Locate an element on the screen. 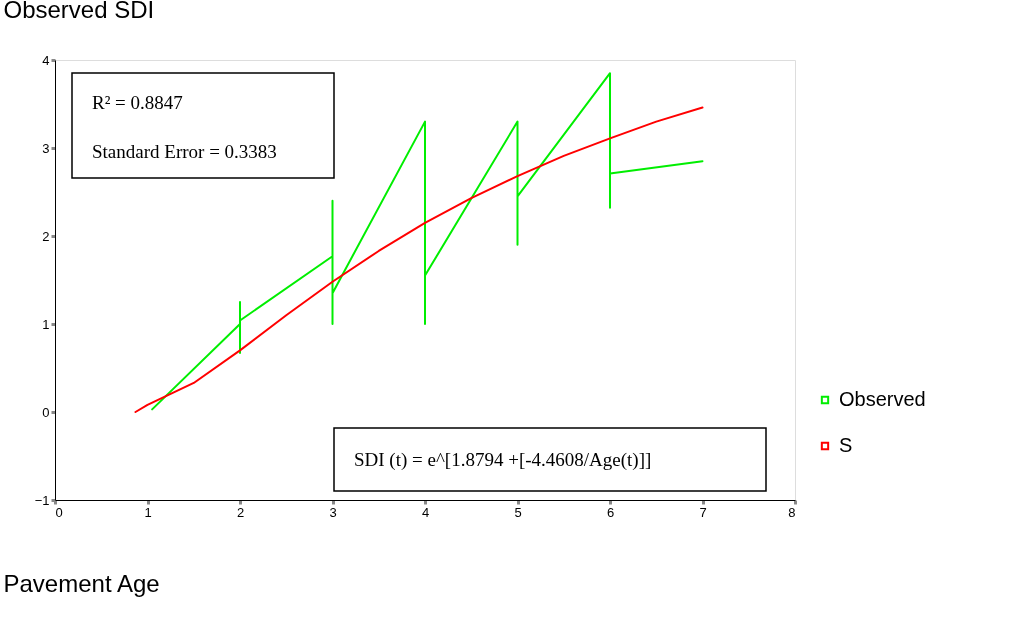 The height and width of the screenshot is (635, 1010). annotation: SDI (t) = e^[1.8794 +[-4.4608/Age(t)]] is located at coordinates (503, 459).